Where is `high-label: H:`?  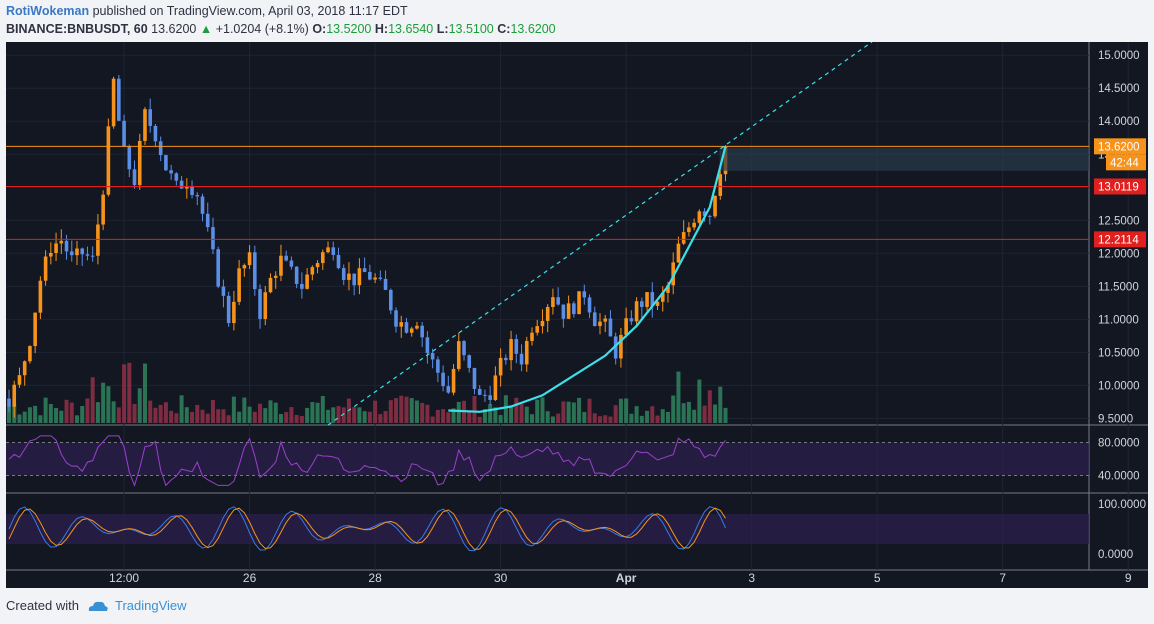
high-label: H: is located at coordinates (381, 29).